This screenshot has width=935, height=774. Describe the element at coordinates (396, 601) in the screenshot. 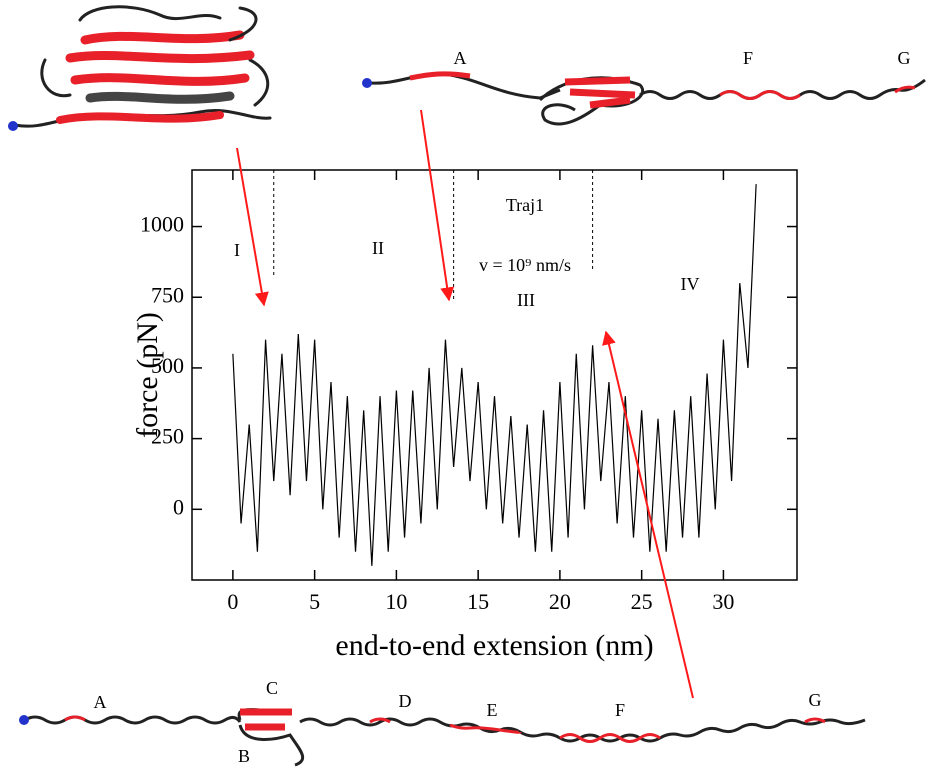

I see `x-tick-label: 10` at that location.